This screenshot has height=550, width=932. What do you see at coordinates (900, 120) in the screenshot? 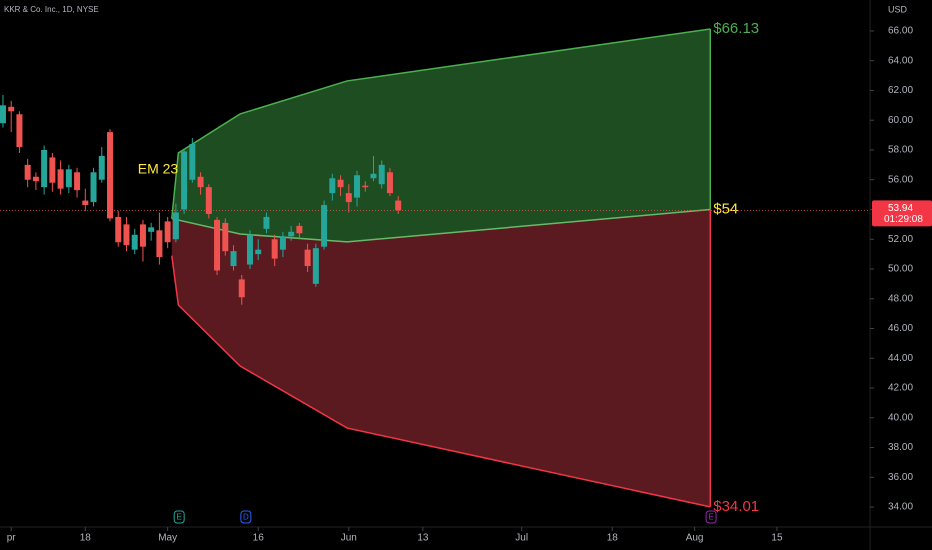
I see `y-tick-label: 60.00` at bounding box center [900, 120].